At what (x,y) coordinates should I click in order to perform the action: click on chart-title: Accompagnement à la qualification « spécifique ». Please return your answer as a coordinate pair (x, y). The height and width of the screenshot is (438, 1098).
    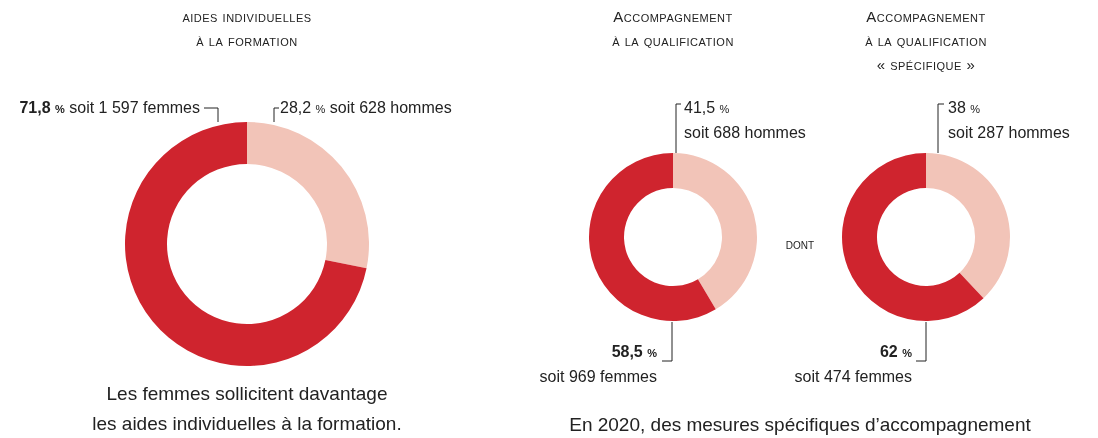
    Looking at the image, I should click on (926, 40).